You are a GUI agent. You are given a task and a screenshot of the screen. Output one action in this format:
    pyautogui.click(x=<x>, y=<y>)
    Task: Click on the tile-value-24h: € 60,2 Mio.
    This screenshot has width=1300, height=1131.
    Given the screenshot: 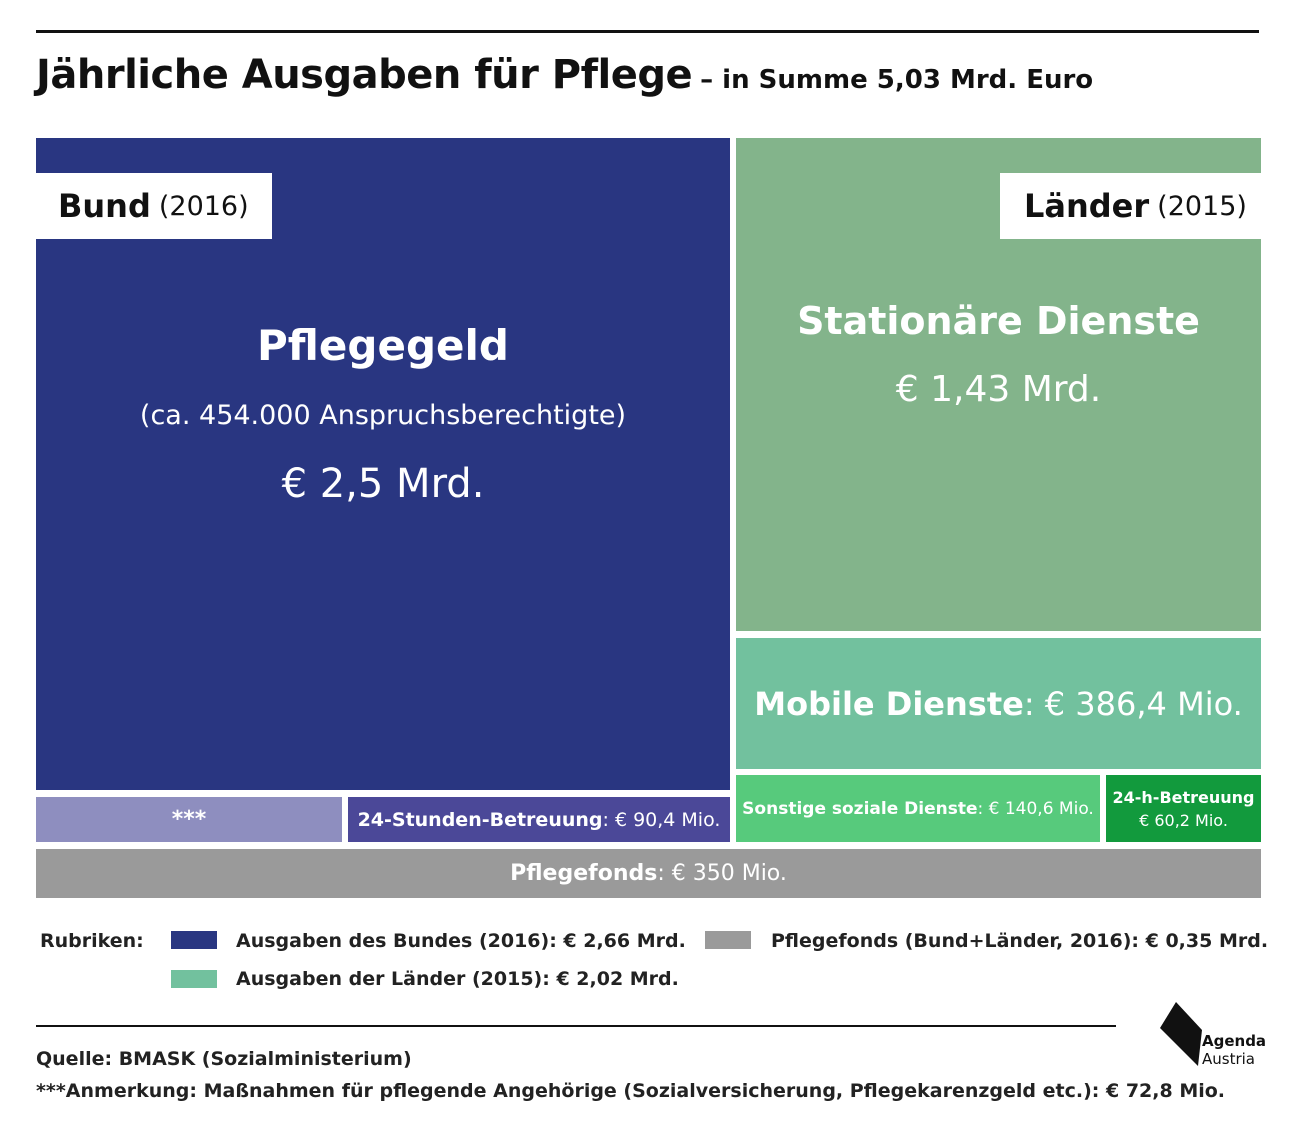 What is the action you would take?
    pyautogui.click(x=1183, y=820)
    